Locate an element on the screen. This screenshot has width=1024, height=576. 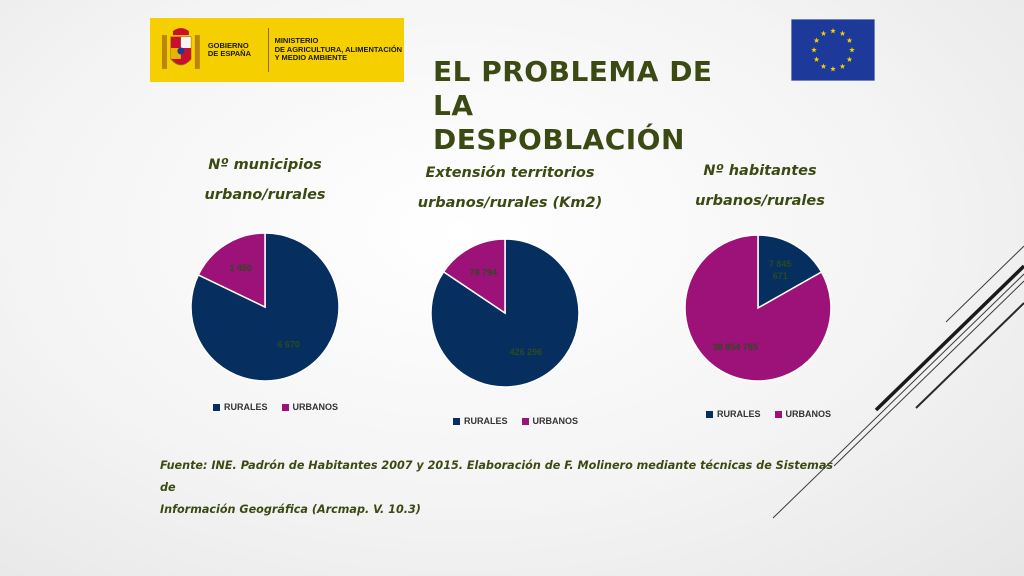
spain-coat-of-arms-icon is located at coordinates (180, 48).